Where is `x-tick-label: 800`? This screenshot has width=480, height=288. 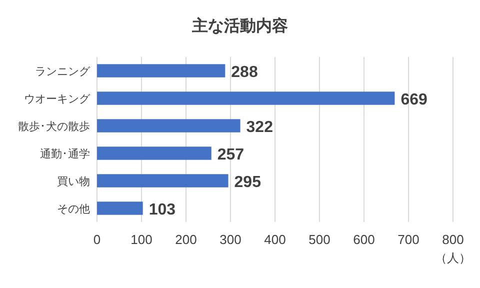 x-tick-label: 800 is located at coordinates (453, 239).